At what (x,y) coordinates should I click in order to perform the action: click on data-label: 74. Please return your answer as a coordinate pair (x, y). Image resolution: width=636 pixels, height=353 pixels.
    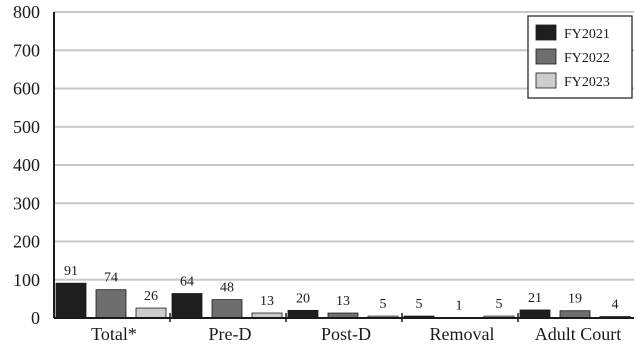
    Looking at the image, I should click on (111, 278).